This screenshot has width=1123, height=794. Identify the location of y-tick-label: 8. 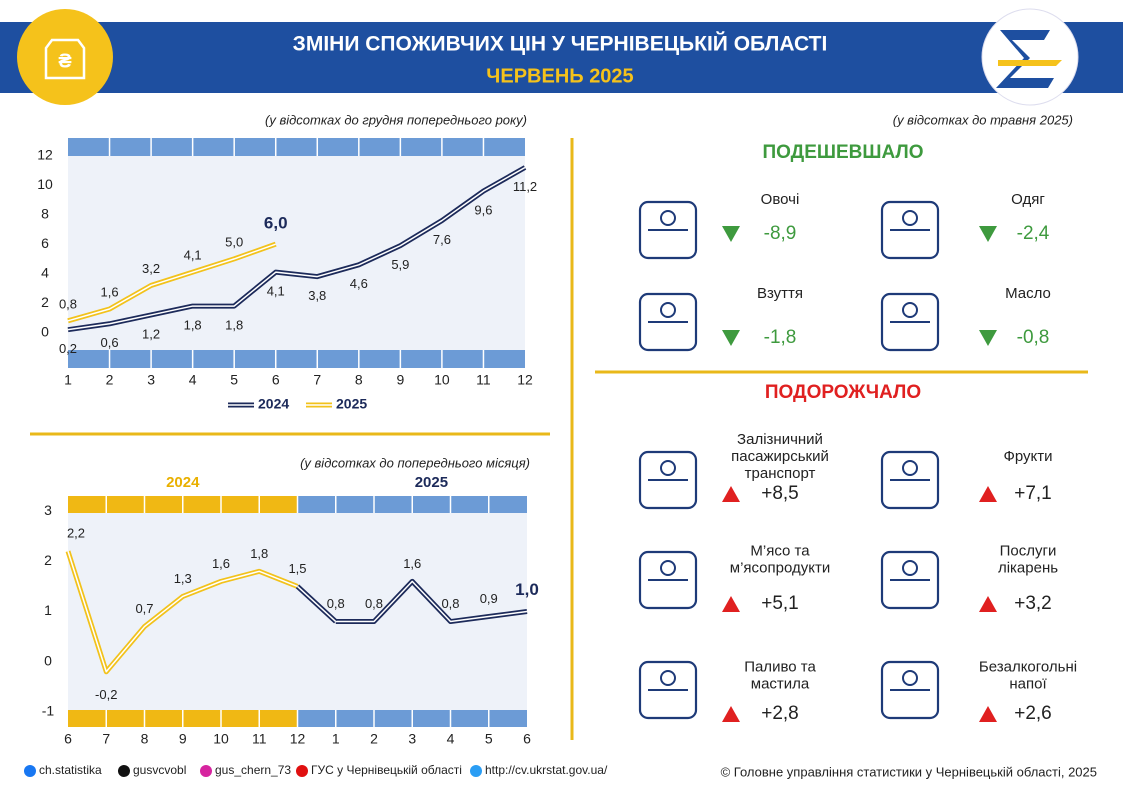
(45, 213).